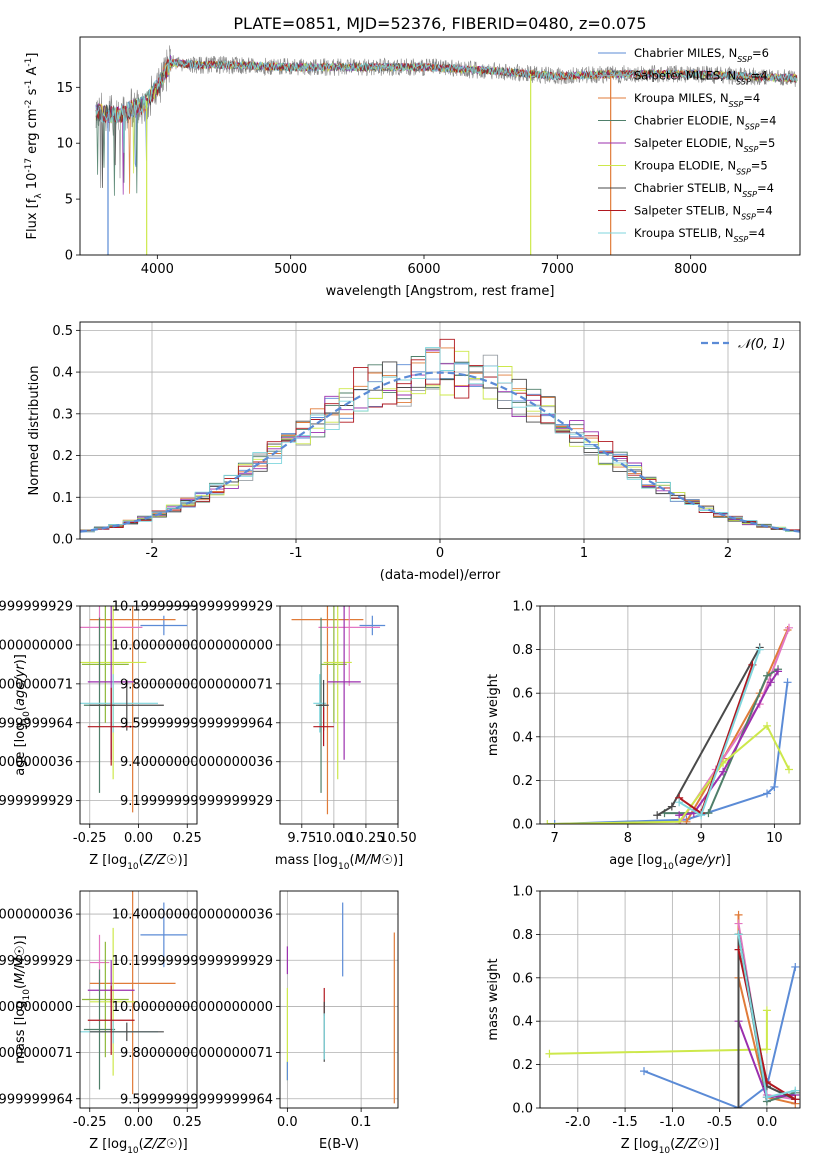 The width and height of the screenshot is (819, 1170). What do you see at coordinates (301, 838) in the screenshot?
I see `x-tick-label: 9.75` at bounding box center [301, 838].